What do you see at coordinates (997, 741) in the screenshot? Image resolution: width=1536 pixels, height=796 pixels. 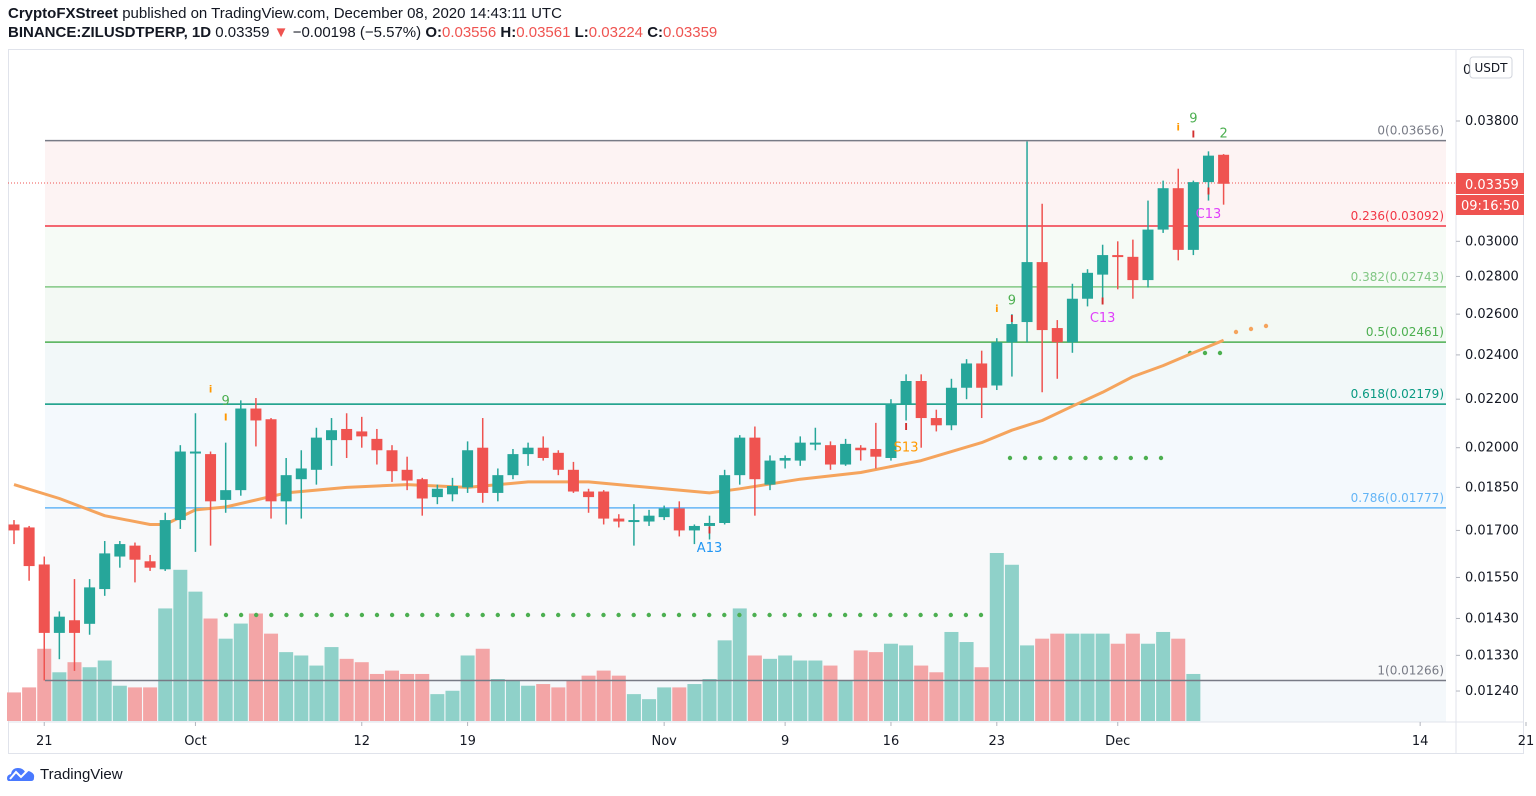 I see `time-tick-label: 23` at bounding box center [997, 741].